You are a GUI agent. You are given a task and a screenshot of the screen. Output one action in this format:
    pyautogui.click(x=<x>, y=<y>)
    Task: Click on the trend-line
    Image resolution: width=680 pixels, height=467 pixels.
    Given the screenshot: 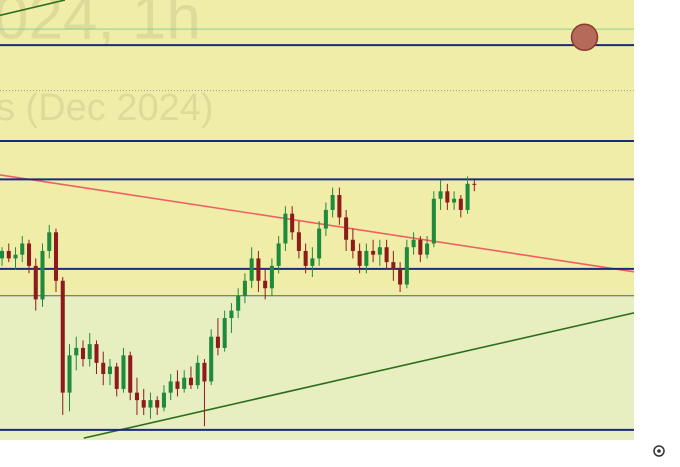 What is the action you would take?
    pyautogui.click(x=33, y=8)
    